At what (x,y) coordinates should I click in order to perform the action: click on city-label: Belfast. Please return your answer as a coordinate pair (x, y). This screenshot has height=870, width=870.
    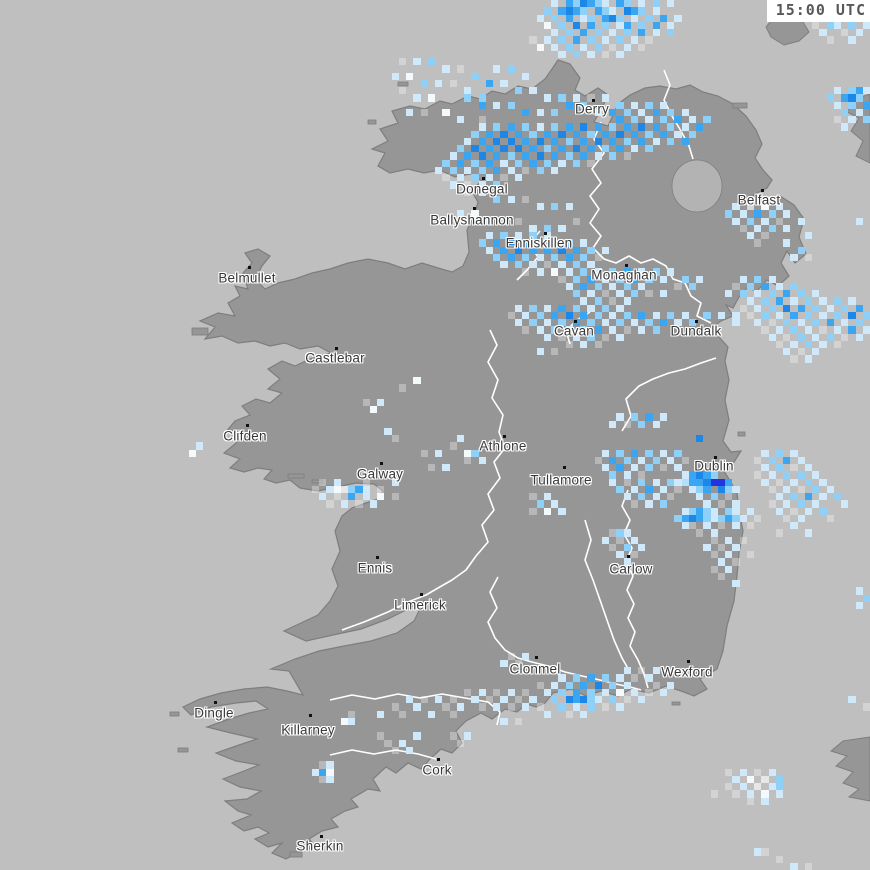
    Looking at the image, I should click on (759, 200).